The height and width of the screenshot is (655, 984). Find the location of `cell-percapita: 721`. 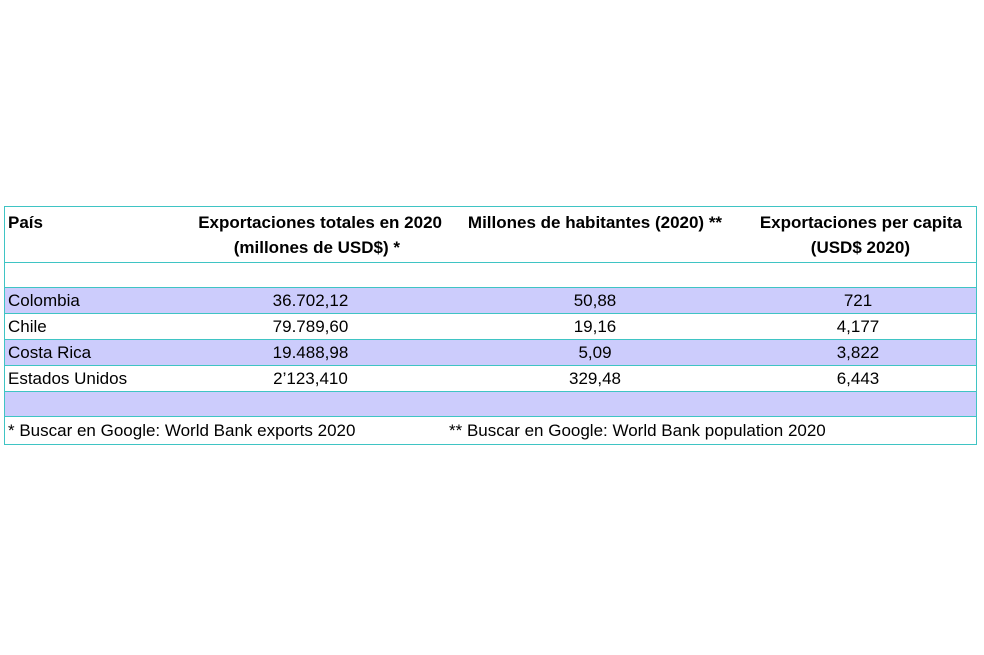

cell-percapita: 721 is located at coordinates (858, 300).